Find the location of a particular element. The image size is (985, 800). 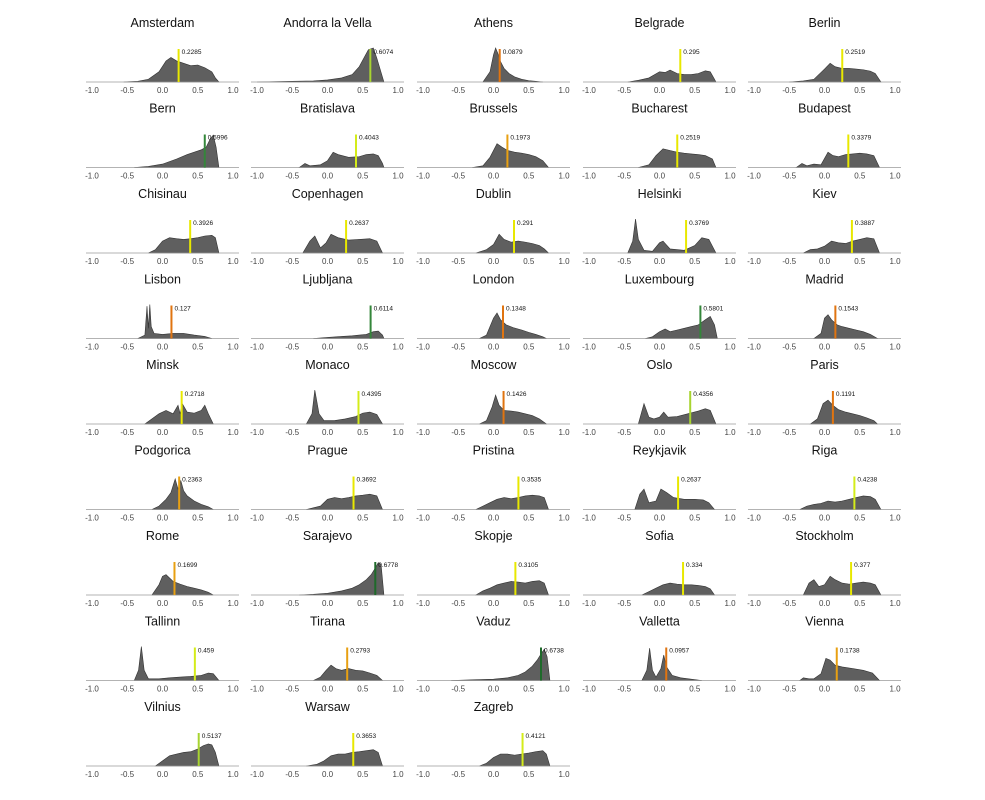

panel-title: Dublin is located at coordinates (493, 194).